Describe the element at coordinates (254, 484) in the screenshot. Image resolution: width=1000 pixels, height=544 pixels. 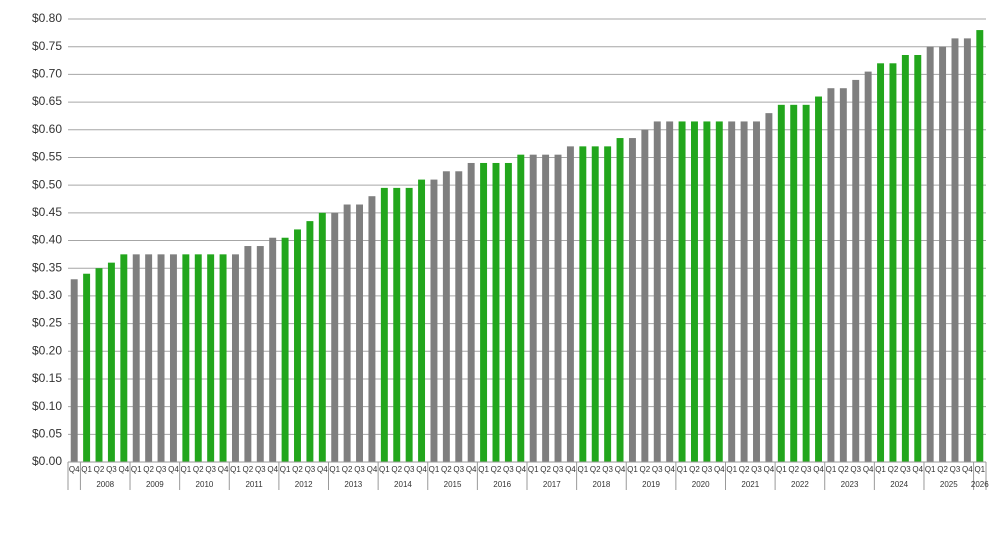
I see `year-label: 2011` at that location.